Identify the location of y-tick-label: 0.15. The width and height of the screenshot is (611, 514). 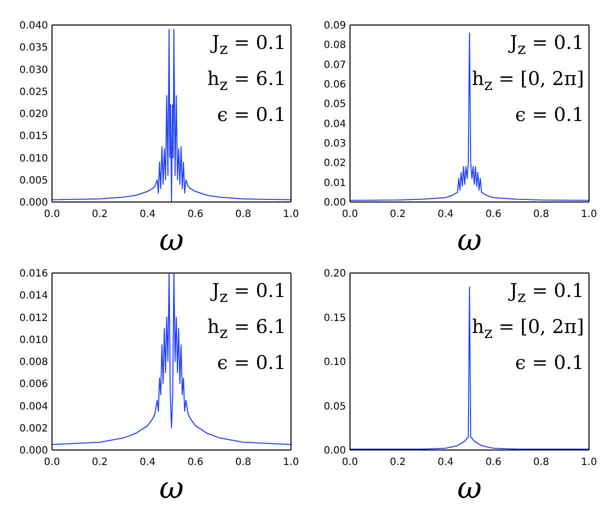
(335, 318).